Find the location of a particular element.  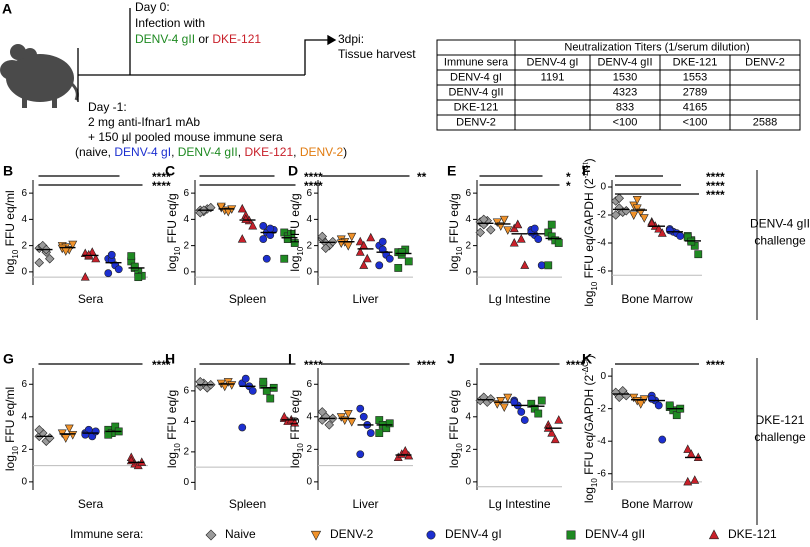

challenge-virus: DKE-121 is located at coordinates (780, 420).